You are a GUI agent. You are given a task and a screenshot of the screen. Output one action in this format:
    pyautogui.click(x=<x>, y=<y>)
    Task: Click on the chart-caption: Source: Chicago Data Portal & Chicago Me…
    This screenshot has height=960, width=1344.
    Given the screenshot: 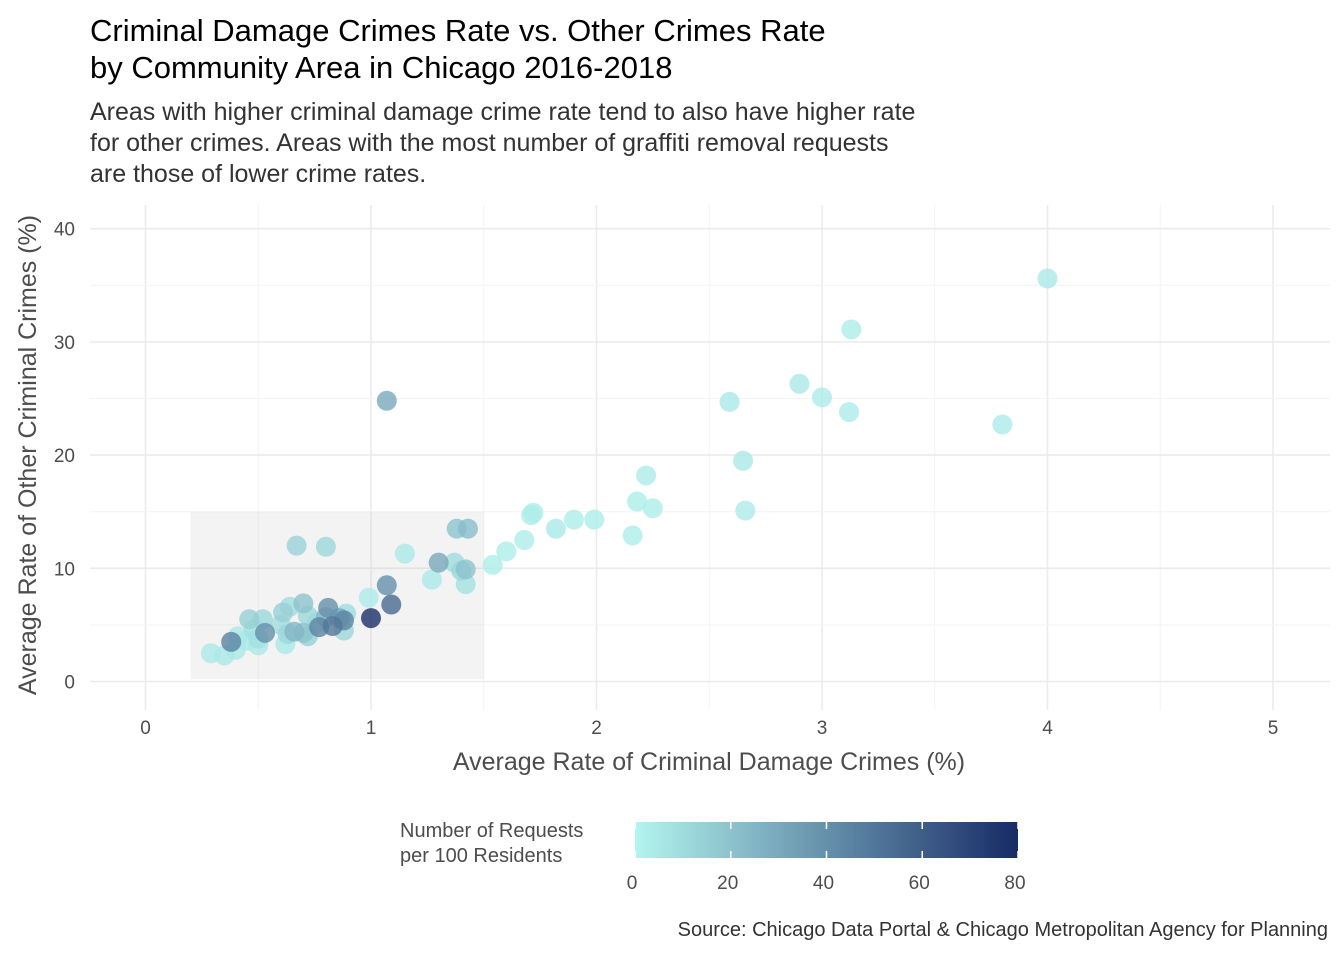 What is the action you would take?
    pyautogui.click(x=1002, y=930)
    